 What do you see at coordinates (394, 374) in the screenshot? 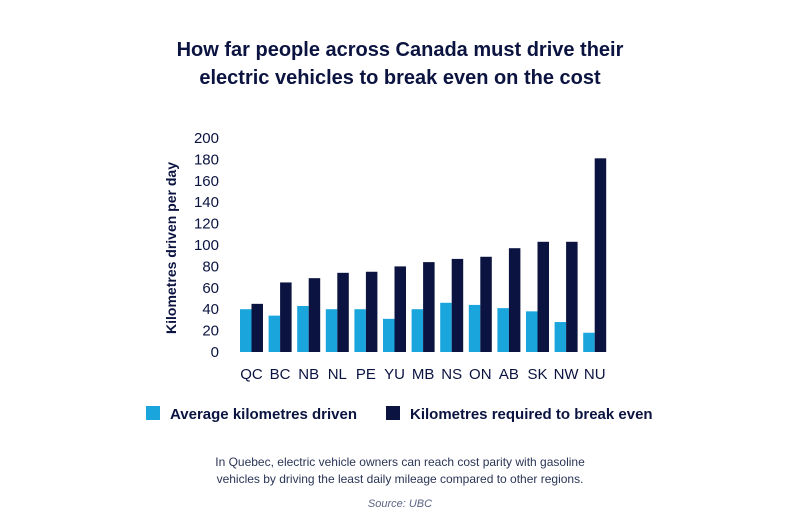
I see `x-tick-label-yu: YU` at bounding box center [394, 374].